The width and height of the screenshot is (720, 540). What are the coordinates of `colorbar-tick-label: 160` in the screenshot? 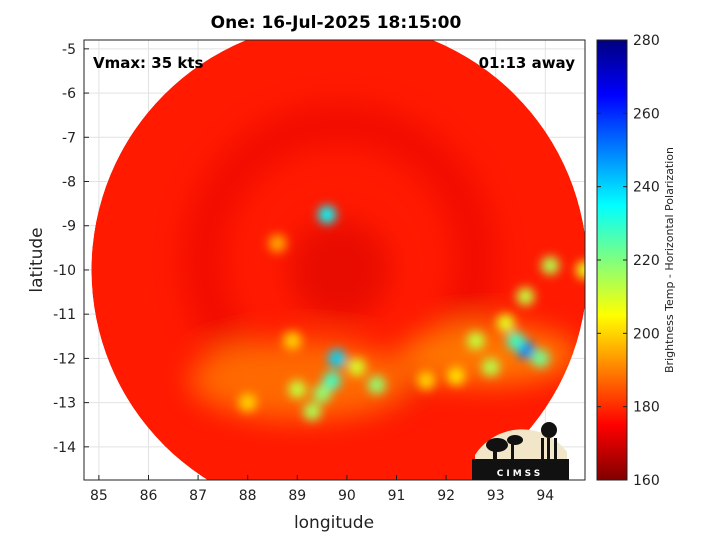 It's located at (646, 481).